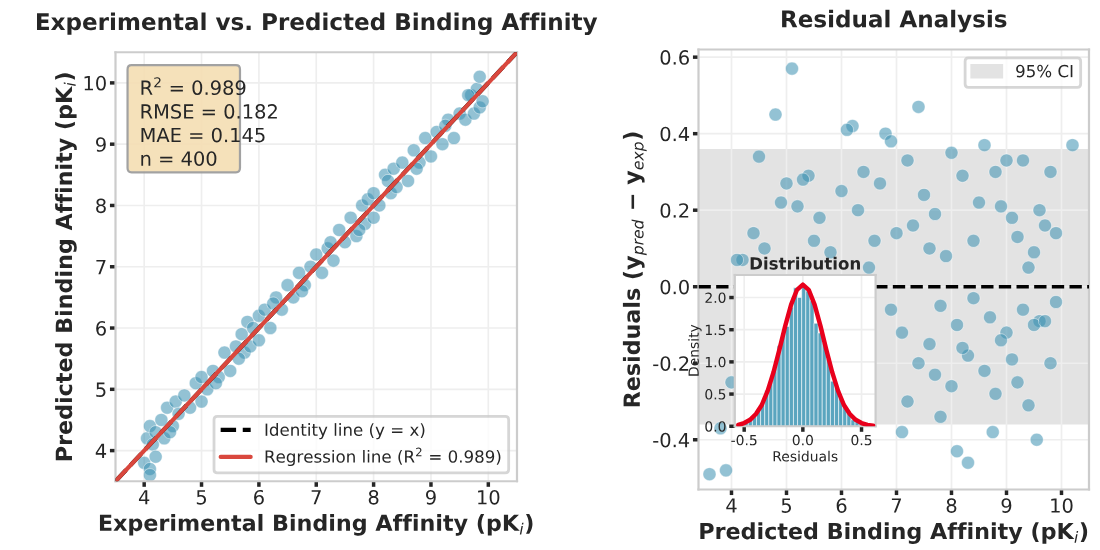  What do you see at coordinates (95, 83) in the screenshot?
I see `y-tick-label: 10` at bounding box center [95, 83].